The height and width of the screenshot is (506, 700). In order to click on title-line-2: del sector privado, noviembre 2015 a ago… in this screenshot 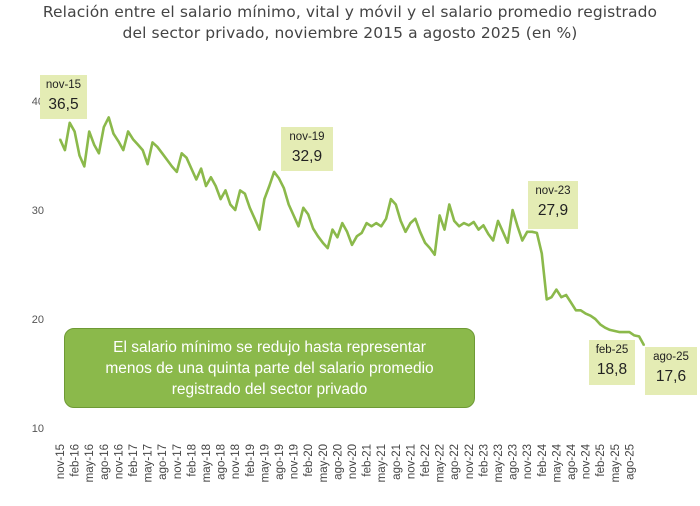, I will do `click(350, 33)`.